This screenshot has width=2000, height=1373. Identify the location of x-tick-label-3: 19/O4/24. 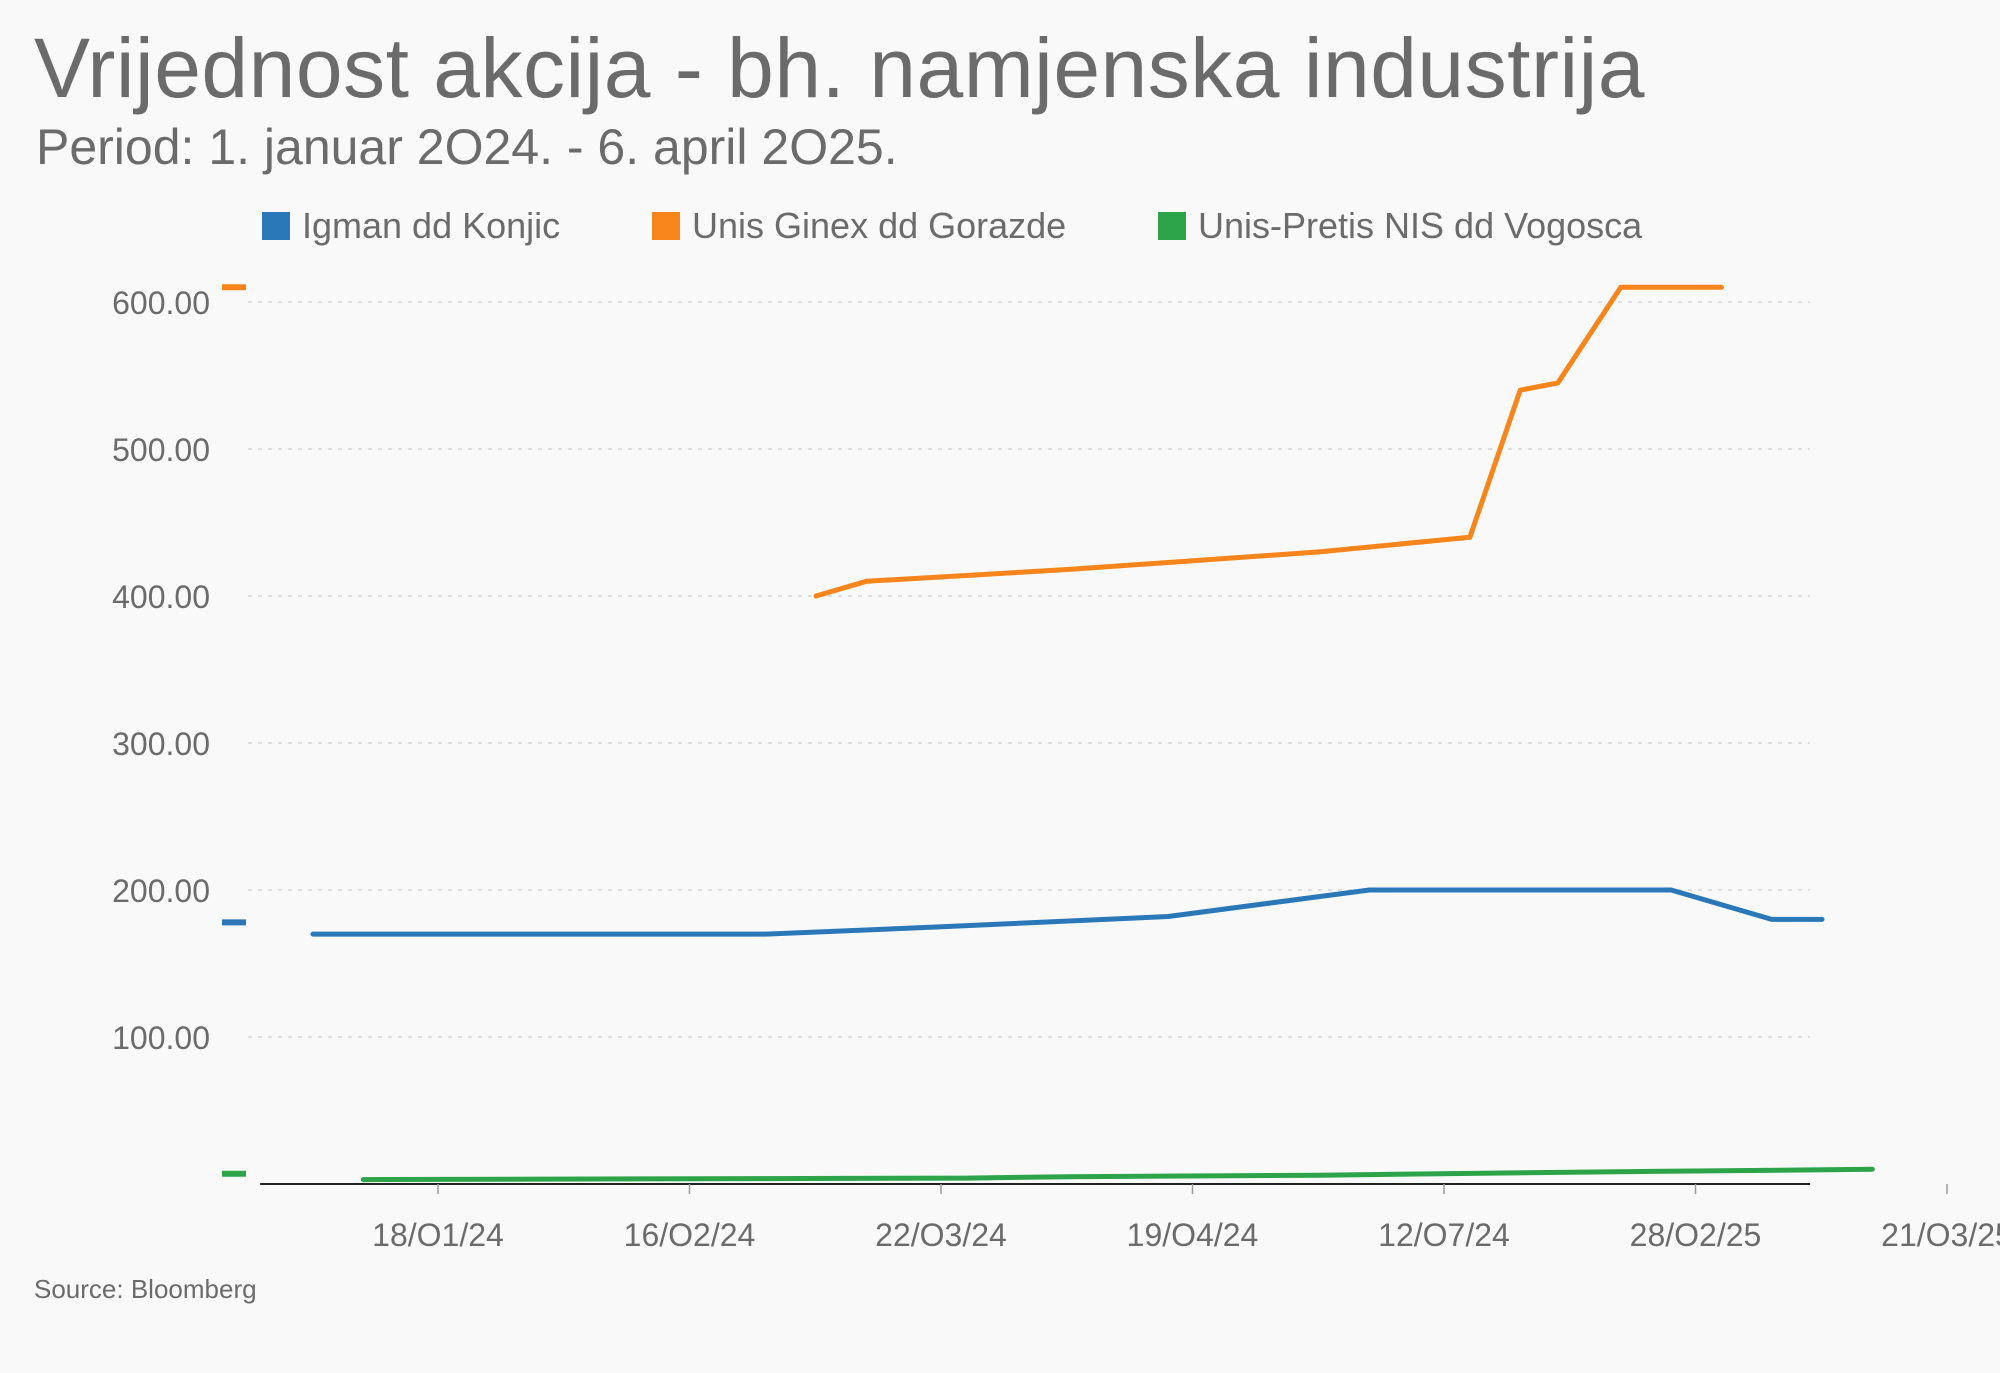
(1193, 1235).